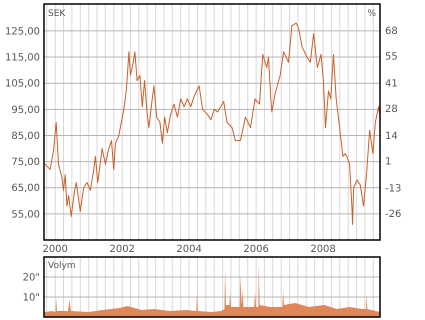  What do you see at coordinates (25, 136) in the screenshot?
I see `y-tick-label: 85,00` at bounding box center [25, 136].